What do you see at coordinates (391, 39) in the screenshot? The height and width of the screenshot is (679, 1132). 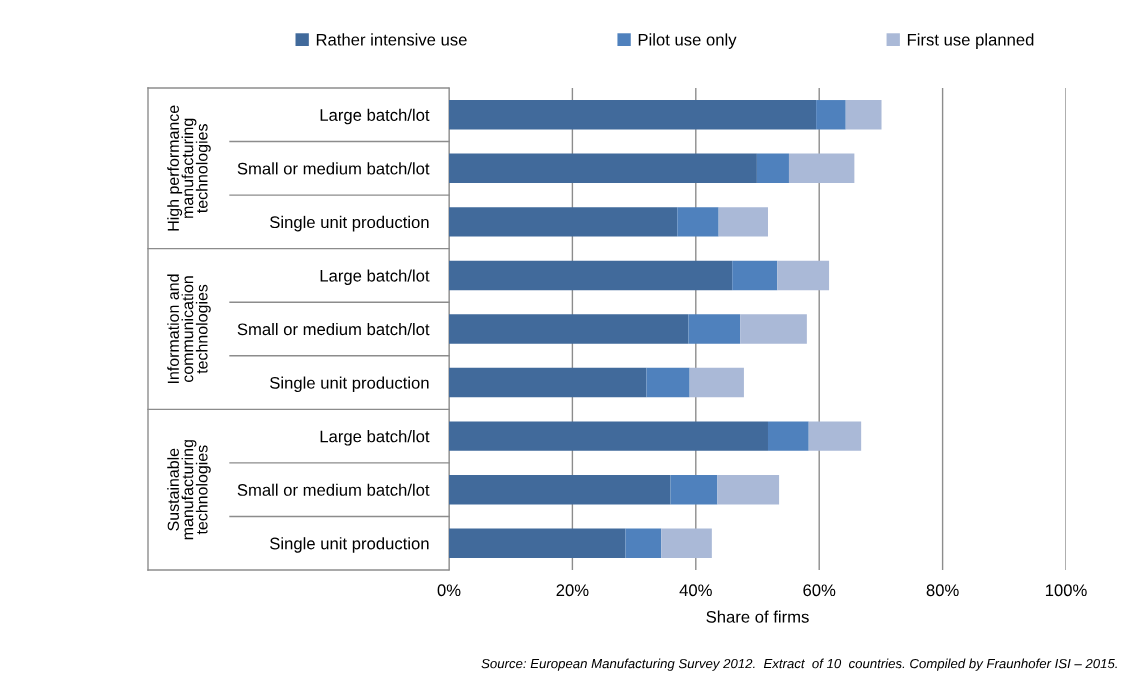 I see `legend-label: Rather intensive use` at bounding box center [391, 39].